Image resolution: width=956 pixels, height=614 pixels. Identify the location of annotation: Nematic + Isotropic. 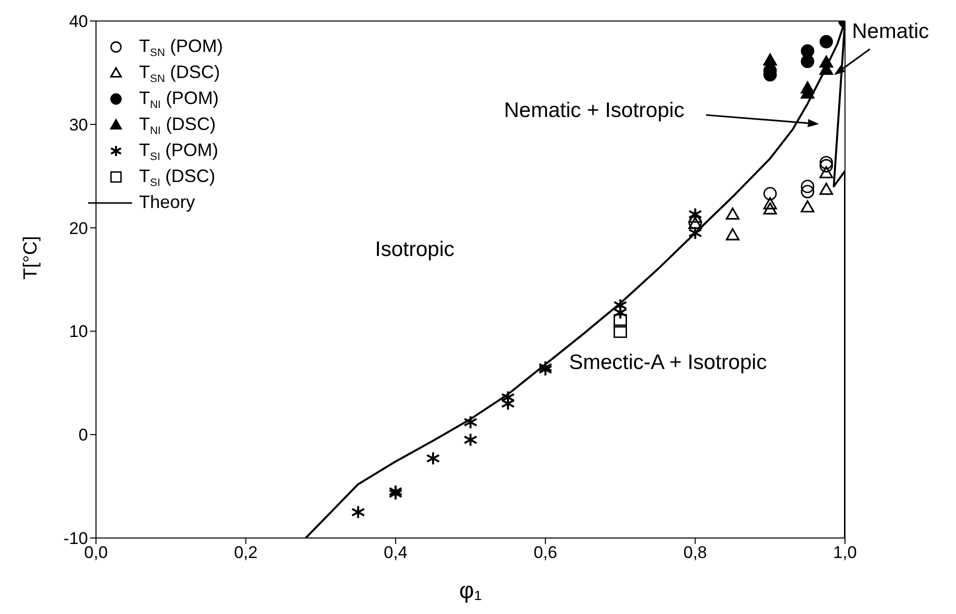
(594, 111).